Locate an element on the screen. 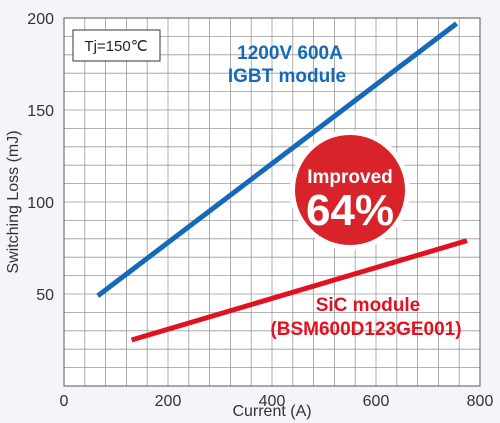  y-axis-title: Switching Loss (mJ) is located at coordinates (13, 201).